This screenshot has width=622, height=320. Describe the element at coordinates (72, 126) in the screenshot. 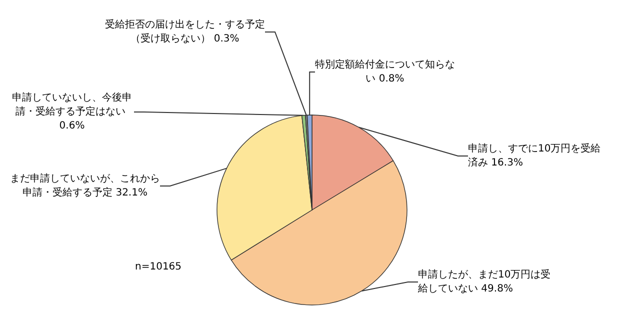

I see `data-label: 0.6%` at that location.